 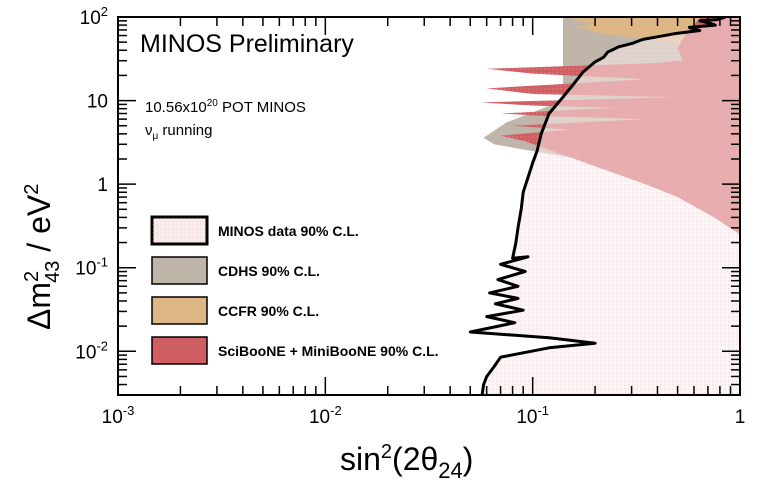 What do you see at coordinates (247, 44) in the screenshot?
I see `chart-title: MINOS Preliminary` at bounding box center [247, 44].